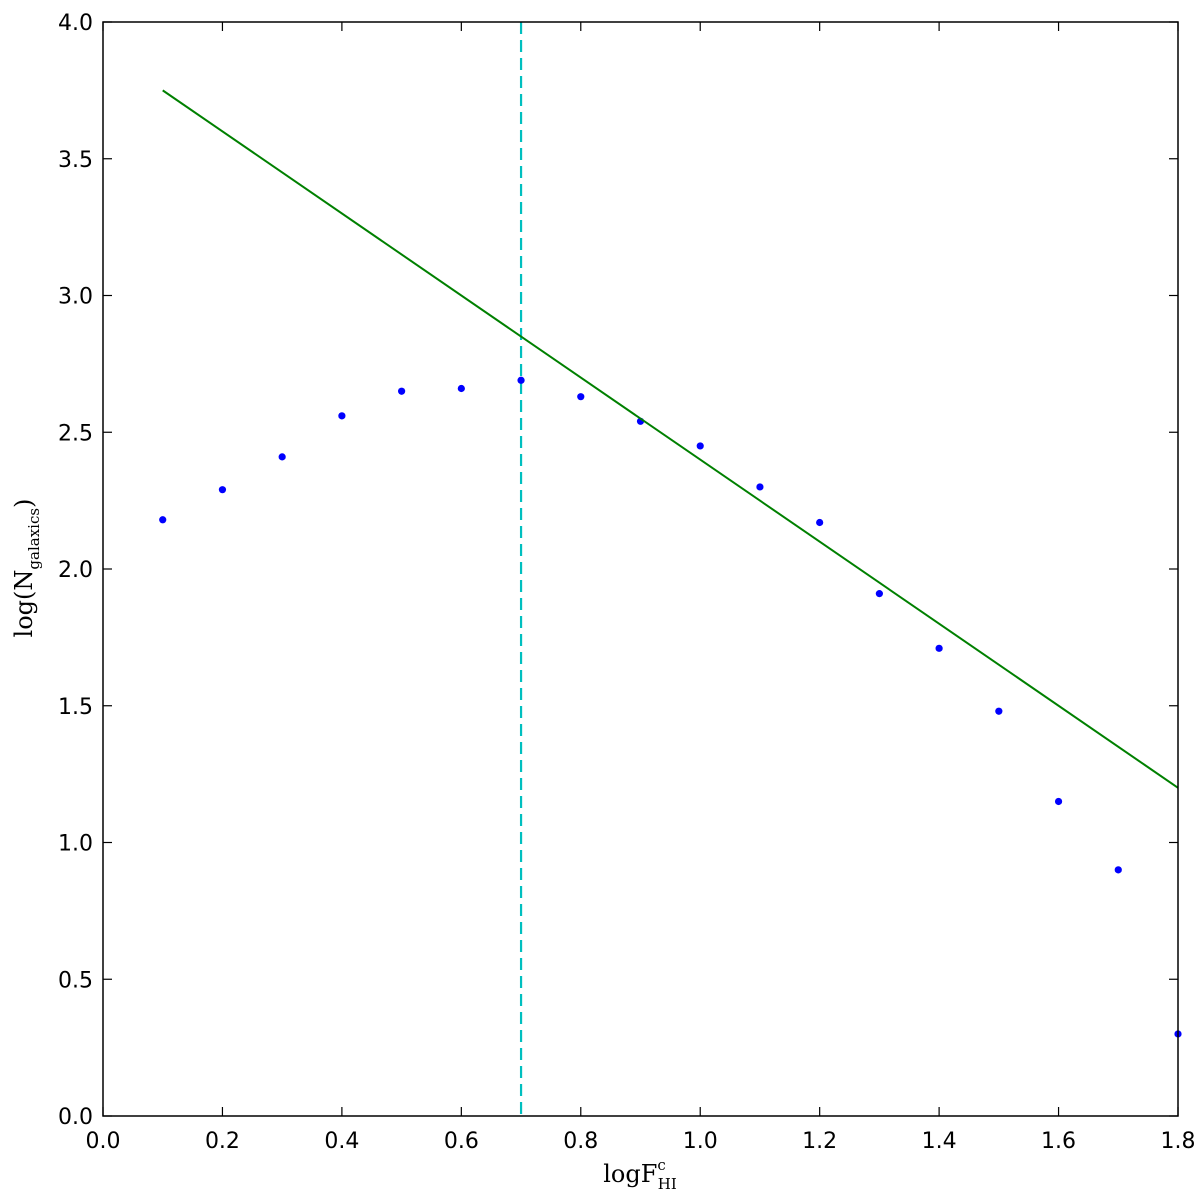  I want to click on x-axis-label-subscript: HI, so click(667, 1184).